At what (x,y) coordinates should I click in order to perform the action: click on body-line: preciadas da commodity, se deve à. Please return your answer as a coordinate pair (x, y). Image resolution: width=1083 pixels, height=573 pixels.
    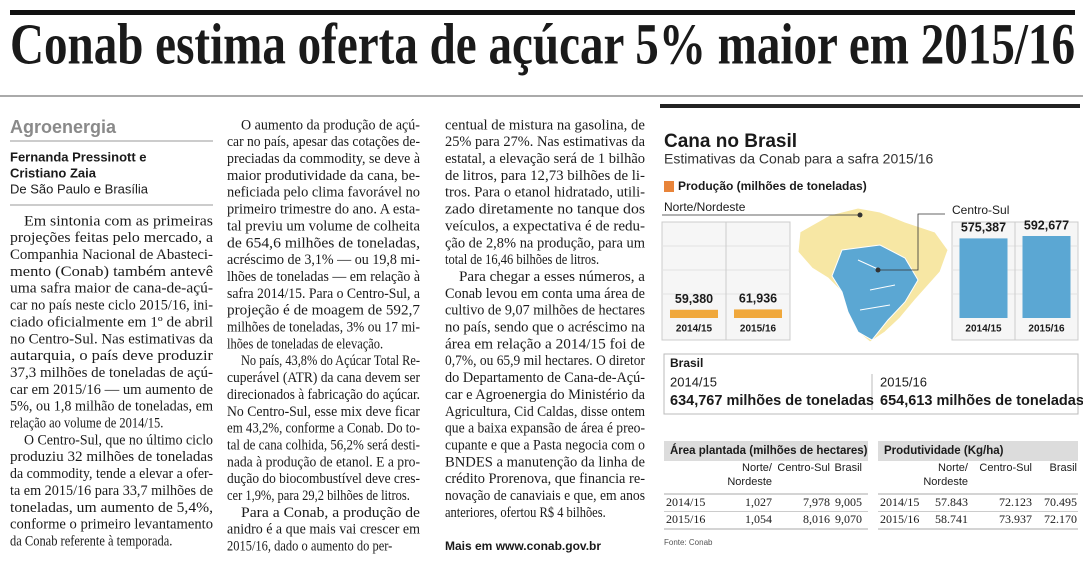
    Looking at the image, I should click on (324, 159).